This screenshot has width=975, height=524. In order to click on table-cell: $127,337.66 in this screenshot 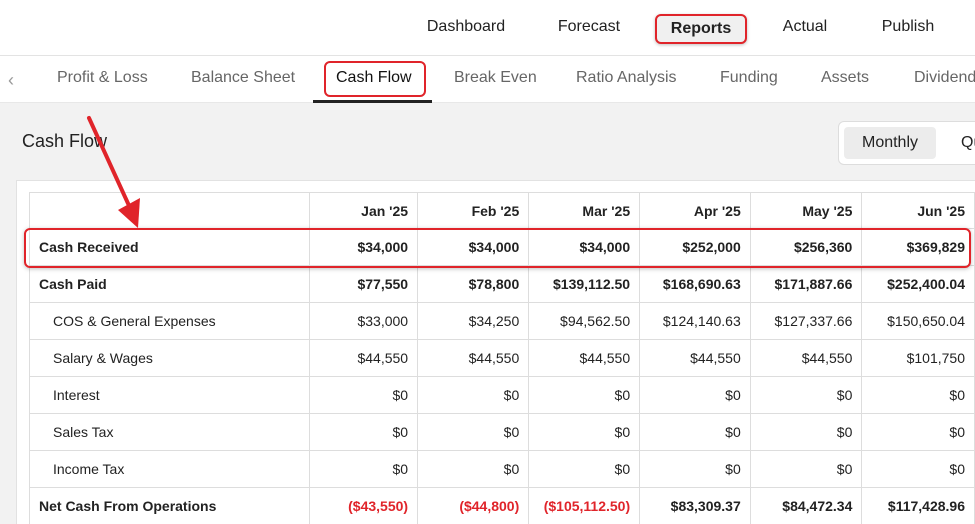, I will do `click(806, 321)`.